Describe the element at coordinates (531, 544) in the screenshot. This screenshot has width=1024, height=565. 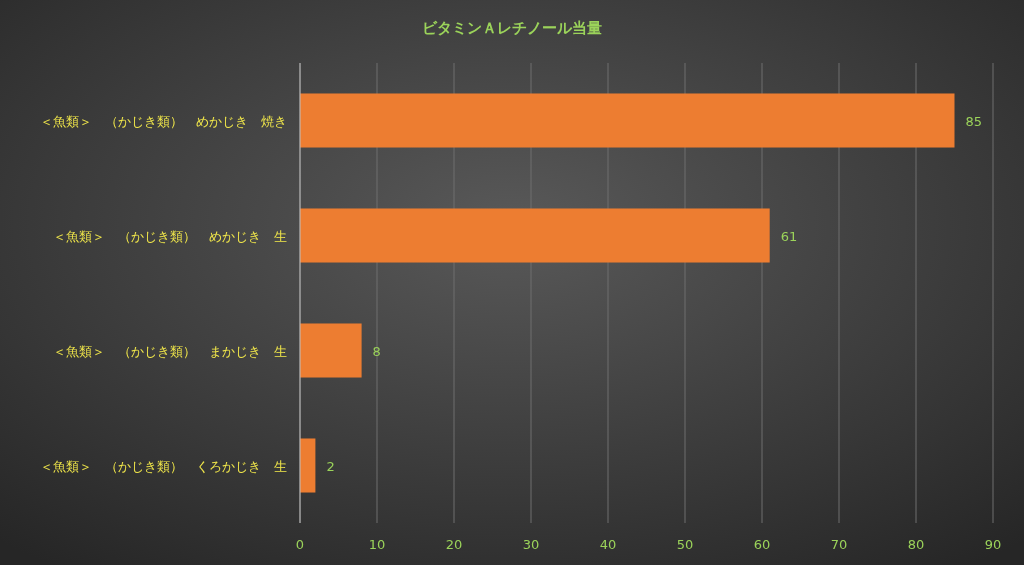
I see `x-tick-label: 30` at that location.